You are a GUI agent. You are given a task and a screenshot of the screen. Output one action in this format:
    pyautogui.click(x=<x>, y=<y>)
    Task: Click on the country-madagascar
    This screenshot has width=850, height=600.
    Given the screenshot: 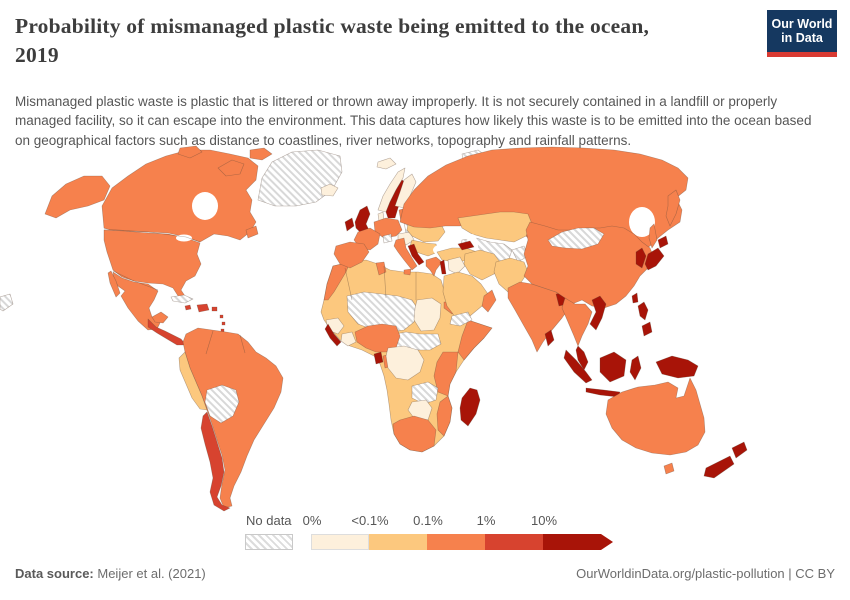 What is the action you would take?
    pyautogui.click(x=470, y=407)
    